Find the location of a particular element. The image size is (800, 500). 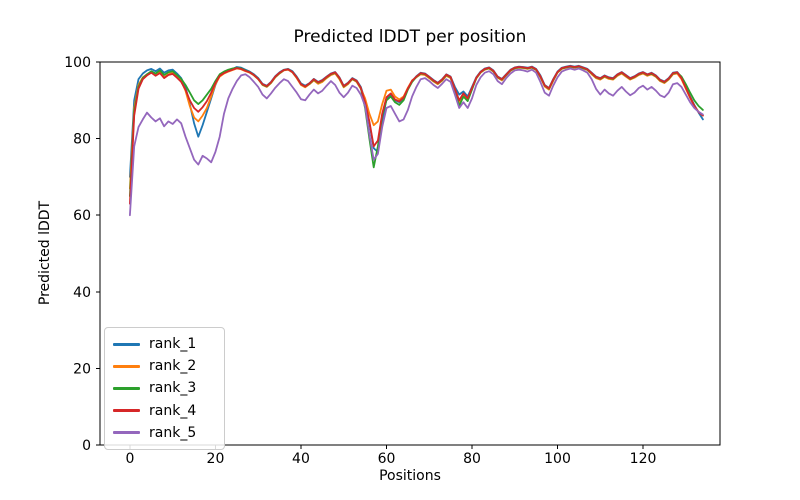

legend-item-rank-1: rank_1 is located at coordinates (164, 344).